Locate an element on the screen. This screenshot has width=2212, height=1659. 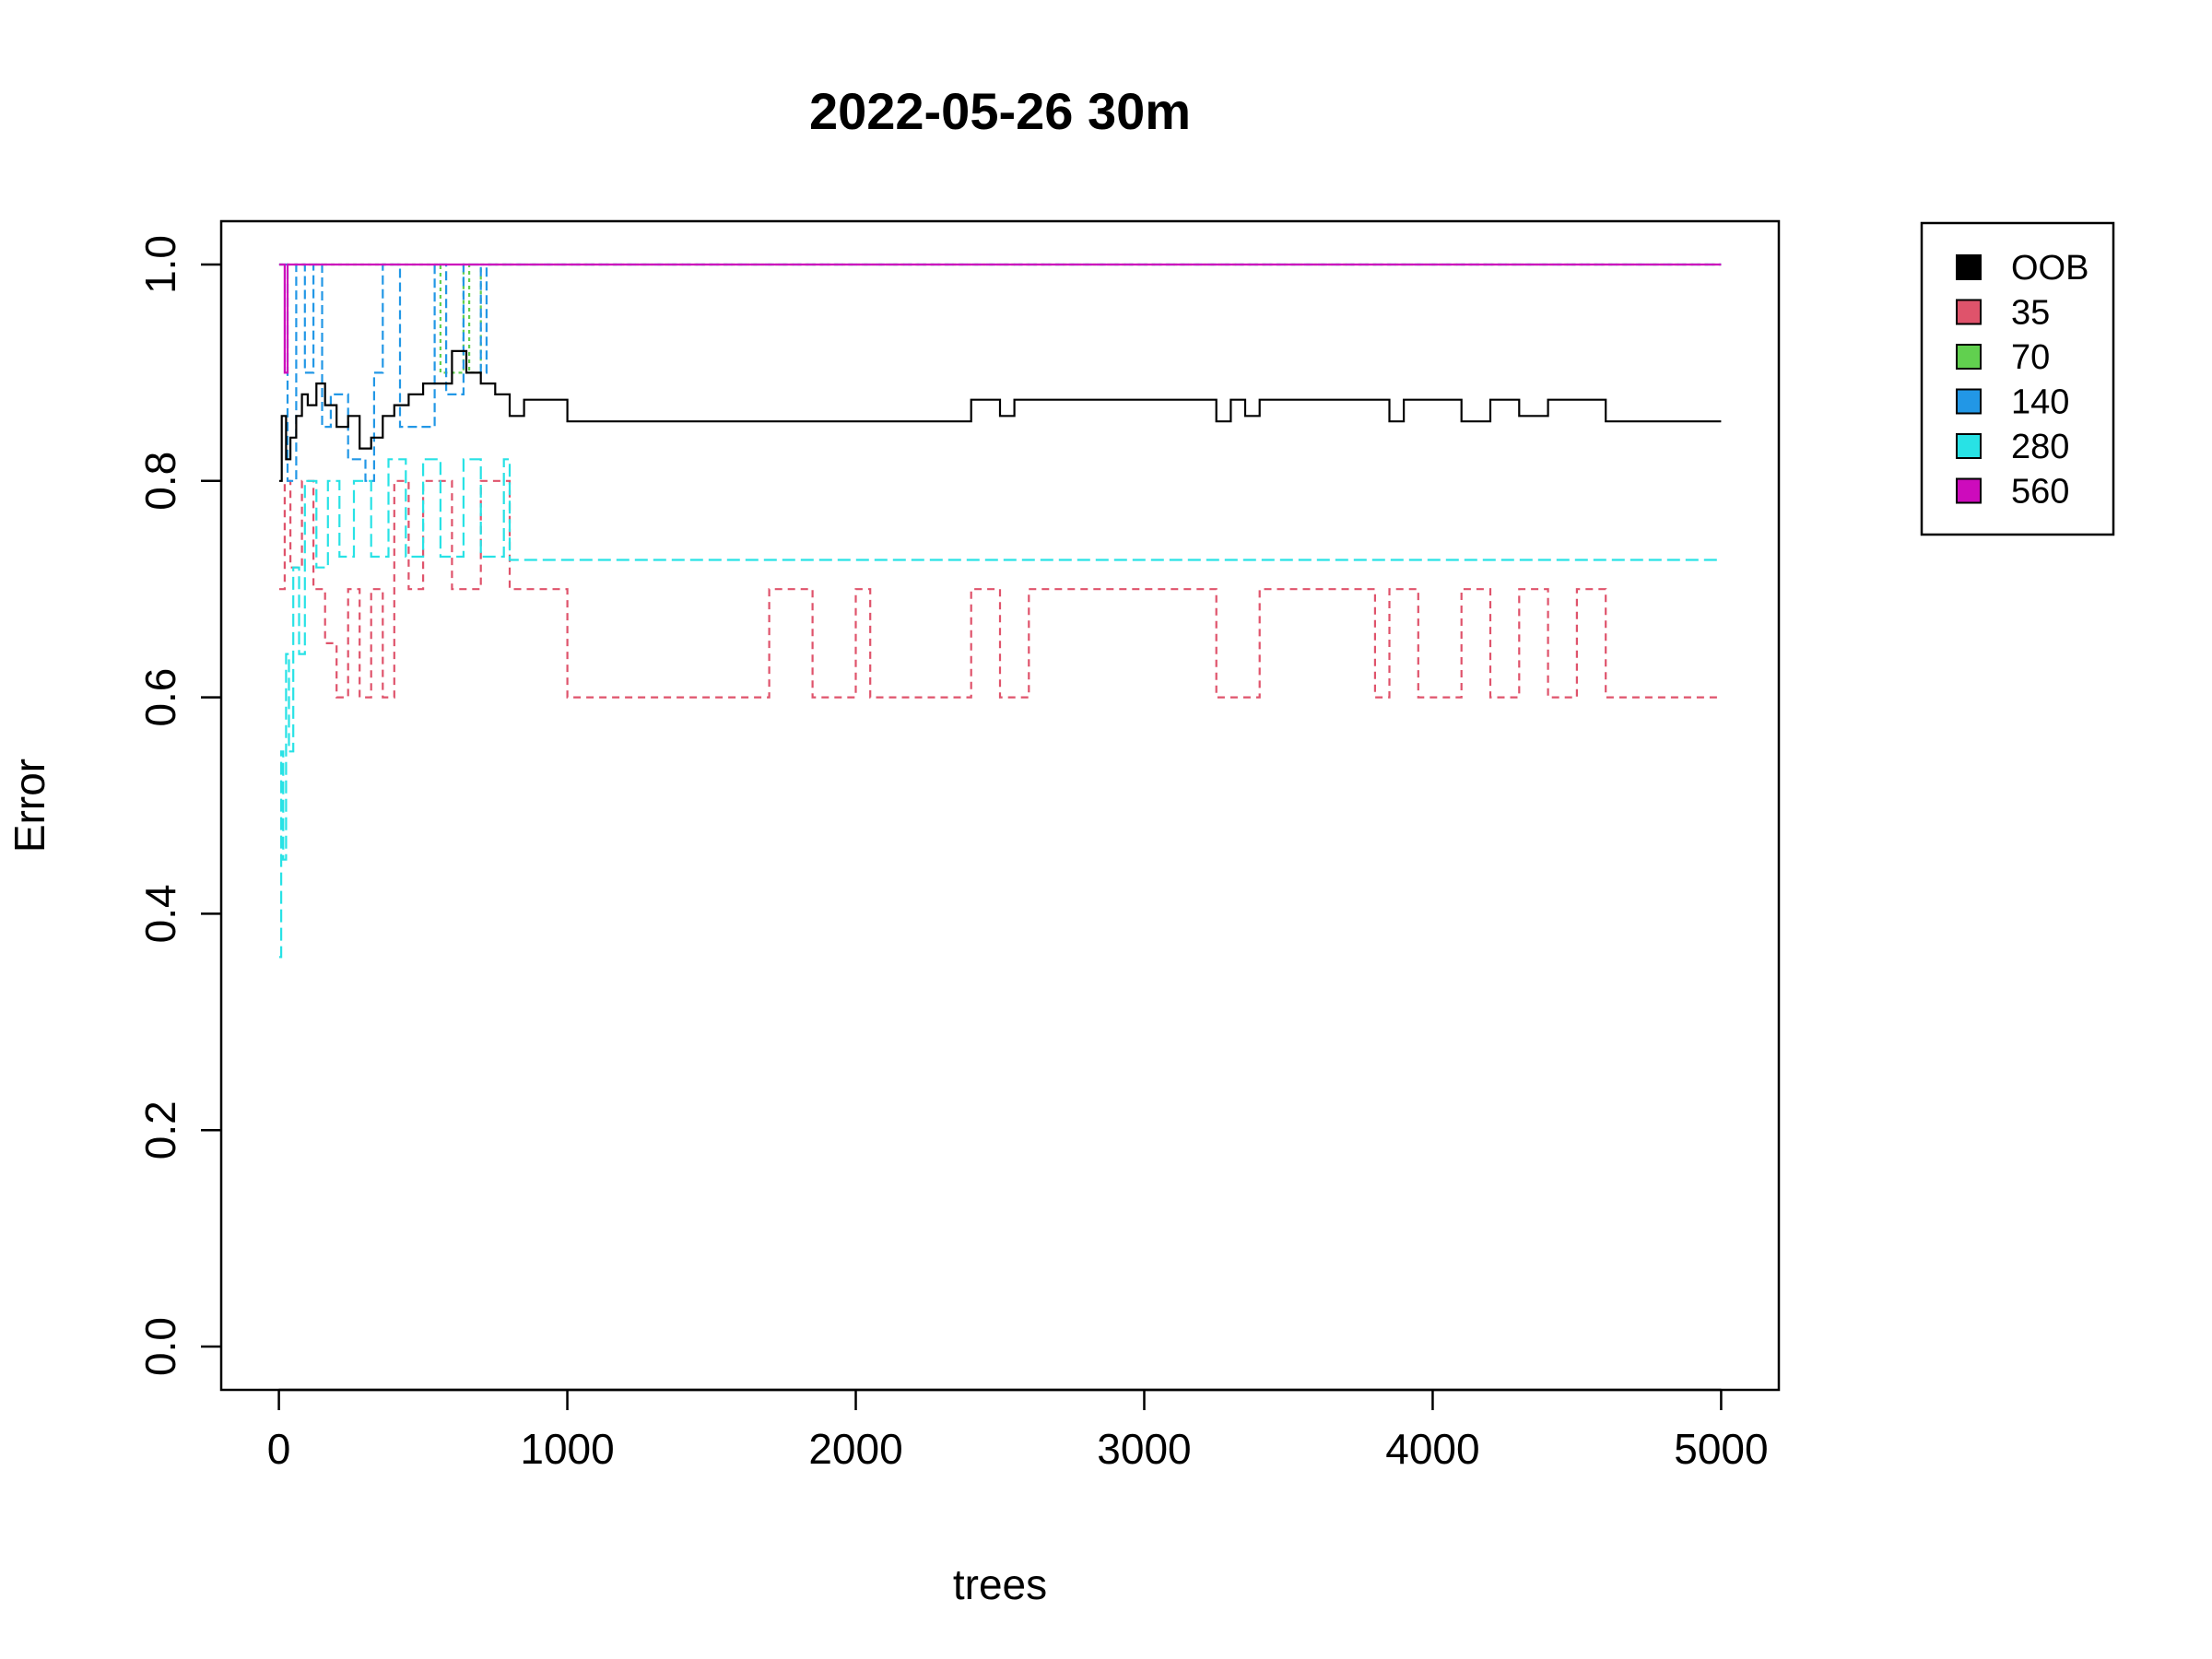
x-tick-label: 1000 is located at coordinates (567, 1449).